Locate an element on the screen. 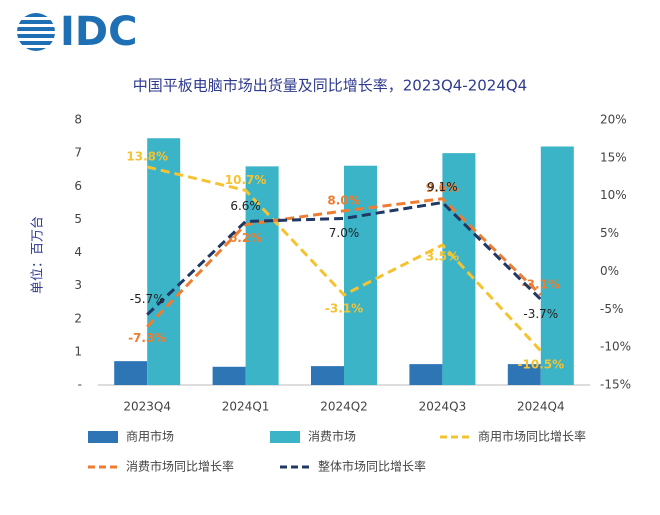  value-label: -10.5% is located at coordinates (540, 364).